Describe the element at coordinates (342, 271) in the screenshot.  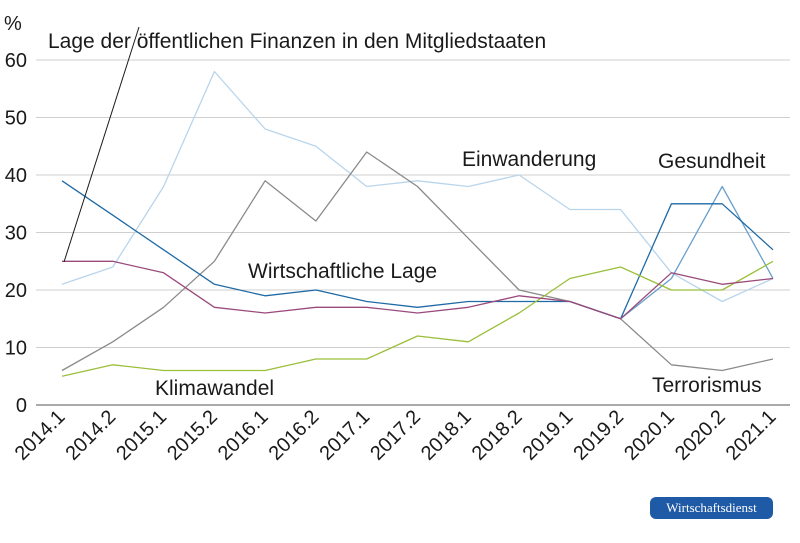
I see `annotation-wirtschaftliche-lage: Wirtschaftliche Lage` at that location.